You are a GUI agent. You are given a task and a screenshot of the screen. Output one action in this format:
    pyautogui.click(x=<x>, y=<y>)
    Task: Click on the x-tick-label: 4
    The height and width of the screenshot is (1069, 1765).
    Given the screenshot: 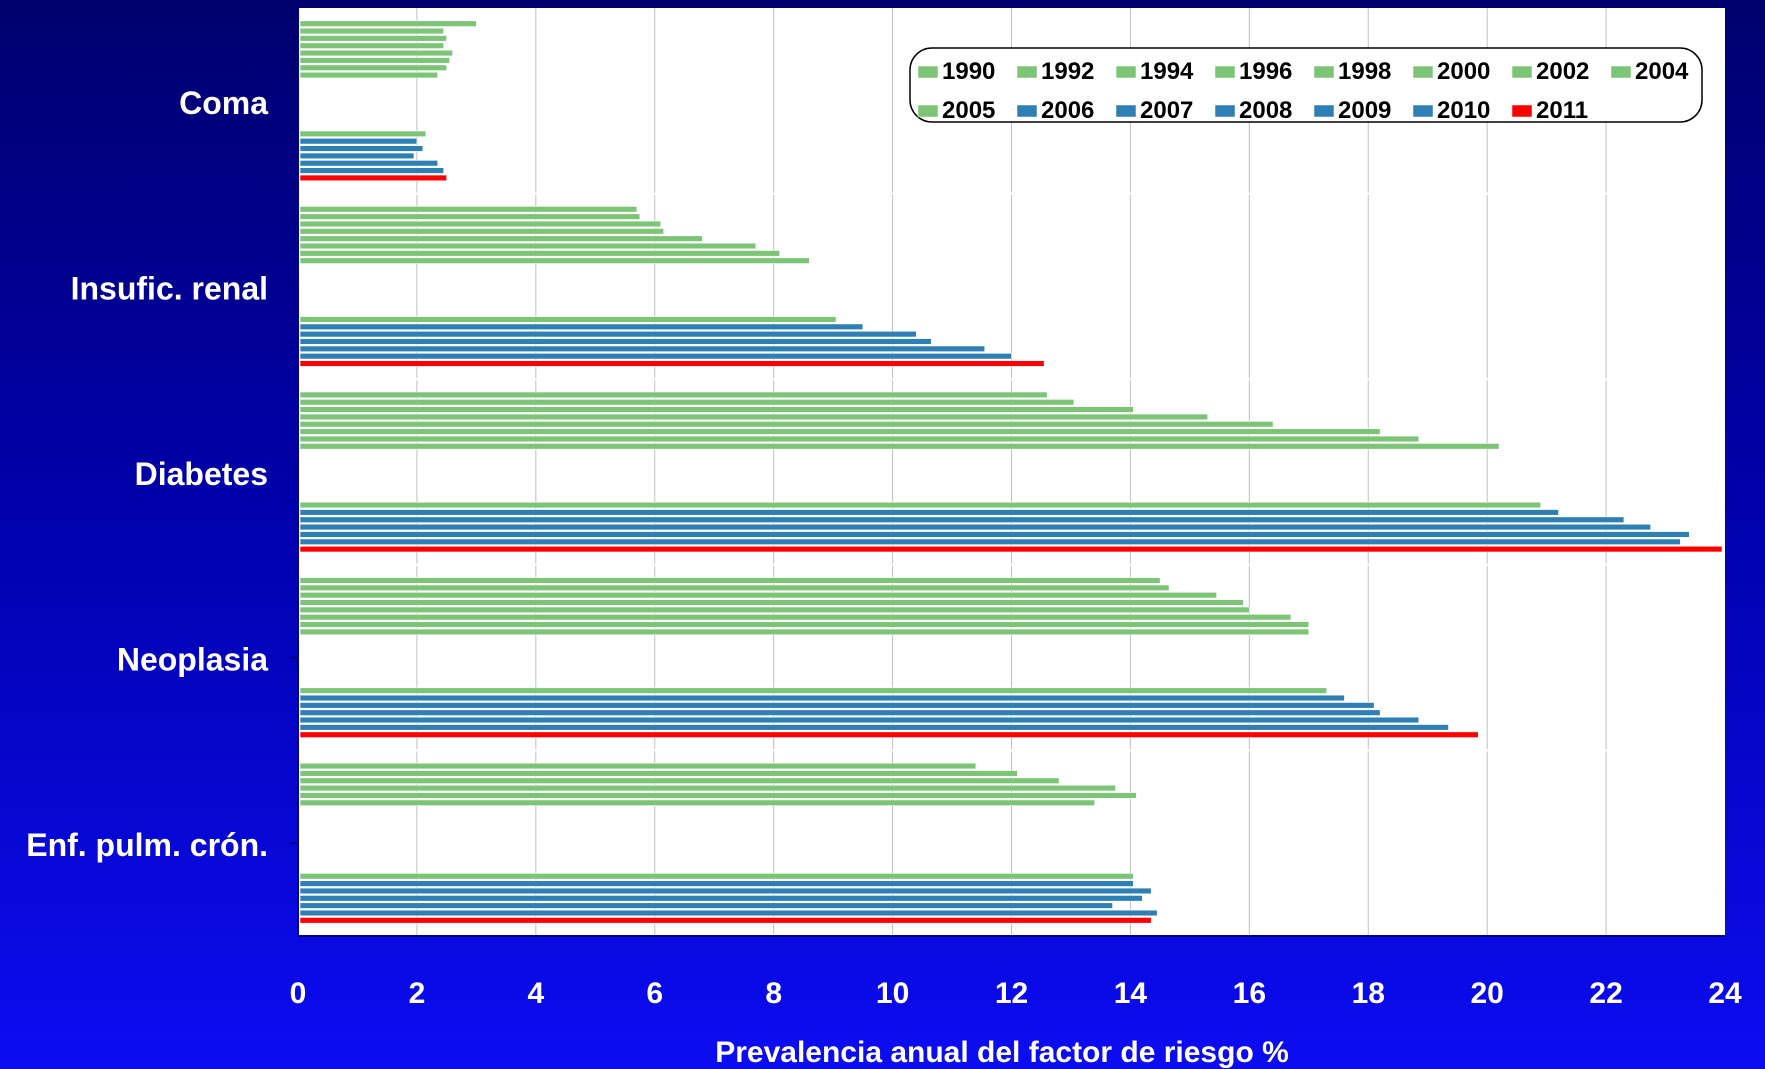 What is the action you would take?
    pyautogui.click(x=535, y=993)
    